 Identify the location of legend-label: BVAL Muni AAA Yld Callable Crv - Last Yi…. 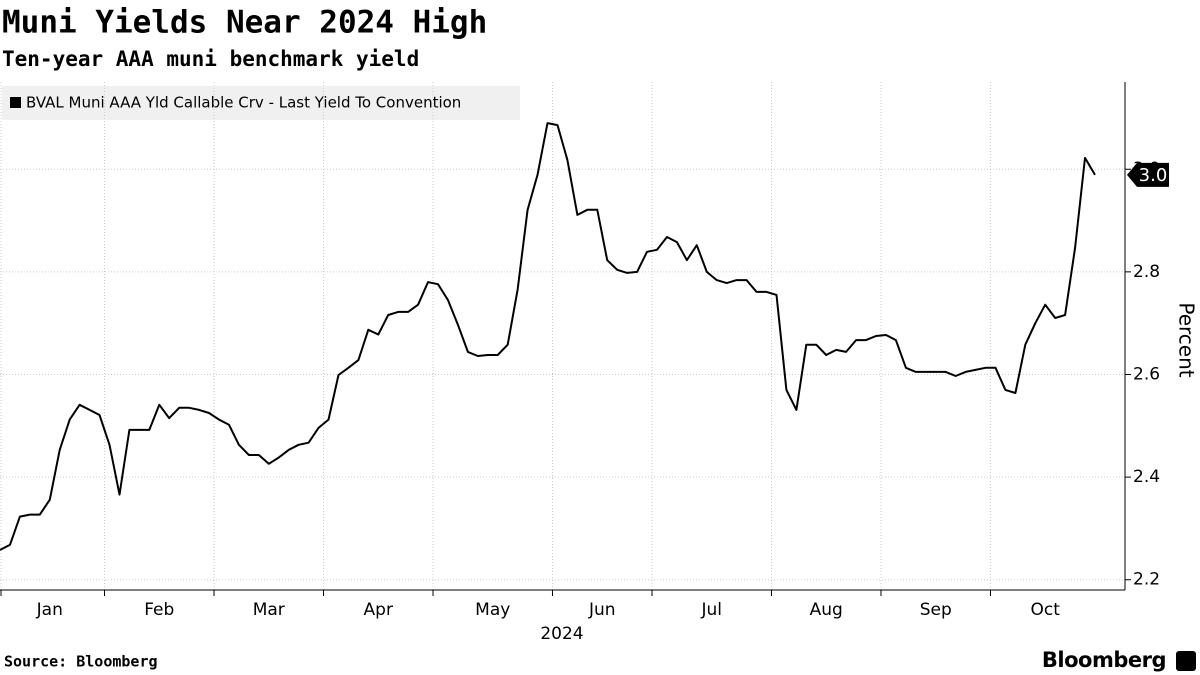
(243, 103).